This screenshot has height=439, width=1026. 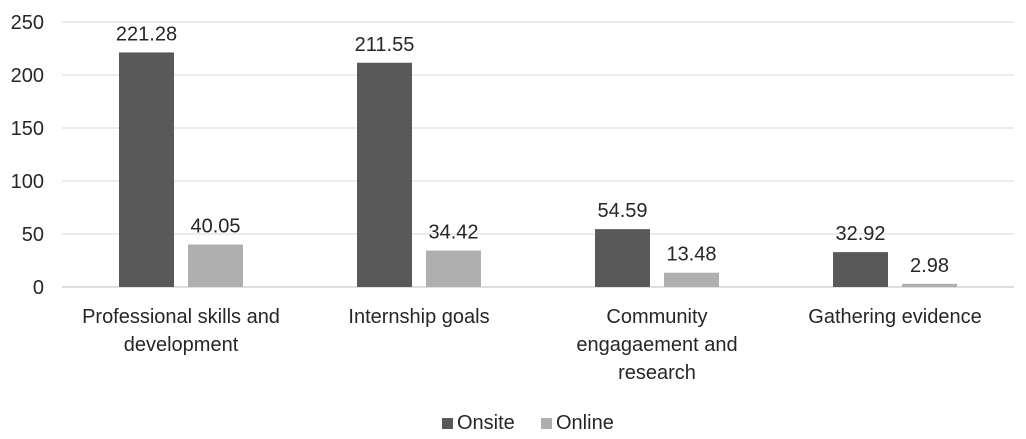 What do you see at coordinates (215, 227) in the screenshot?
I see `data-label: 40.05` at bounding box center [215, 227].